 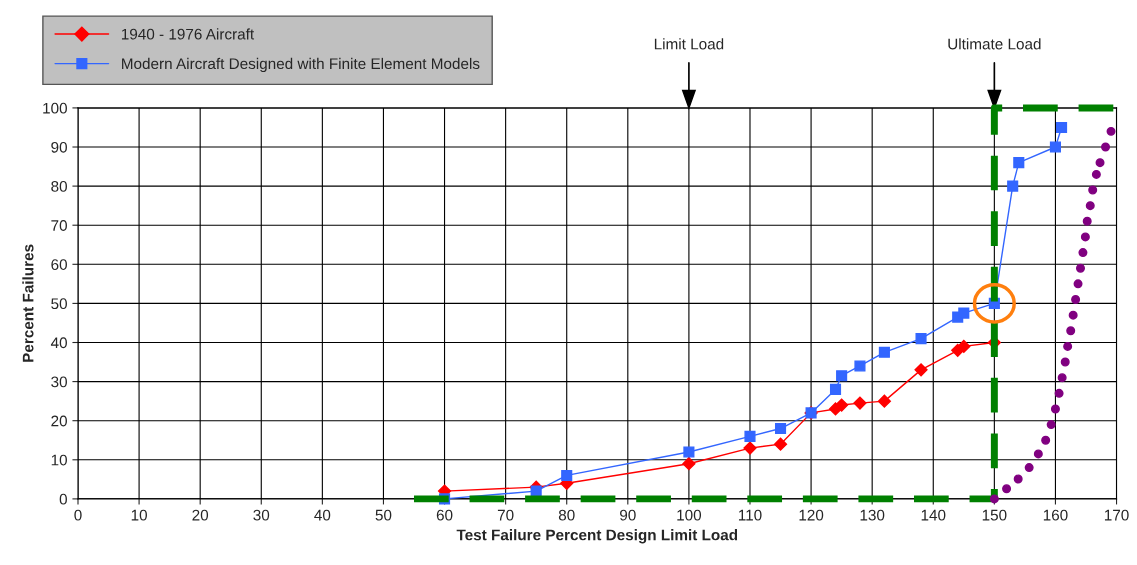 What do you see at coordinates (994, 515) in the screenshot?
I see `x-tick-label: 150` at bounding box center [994, 515].